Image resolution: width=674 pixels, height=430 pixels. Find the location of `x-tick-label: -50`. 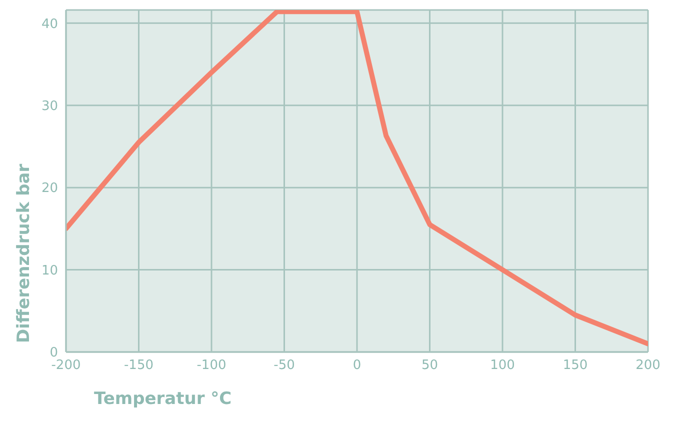

x-tick-label: -50 is located at coordinates (284, 366).